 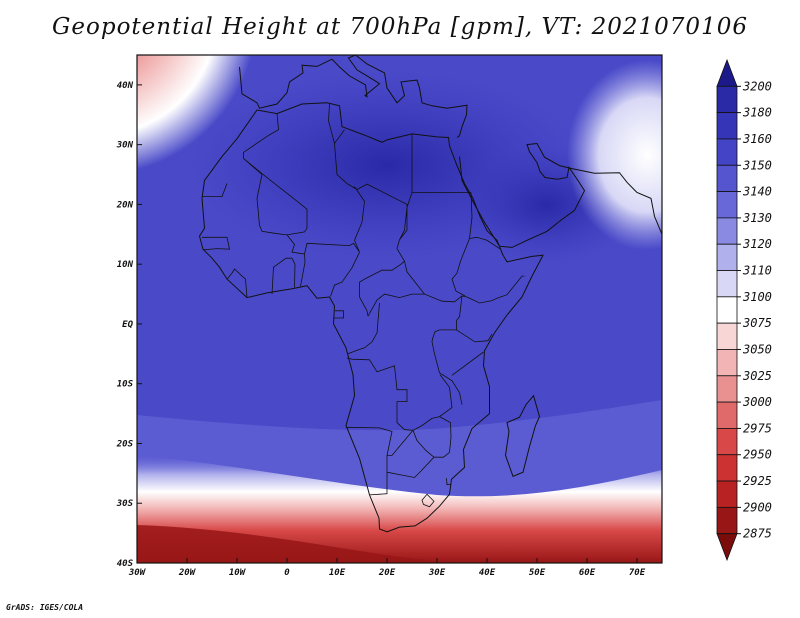 I want to click on lat-tick-label: EQ, so click(x=127, y=325).